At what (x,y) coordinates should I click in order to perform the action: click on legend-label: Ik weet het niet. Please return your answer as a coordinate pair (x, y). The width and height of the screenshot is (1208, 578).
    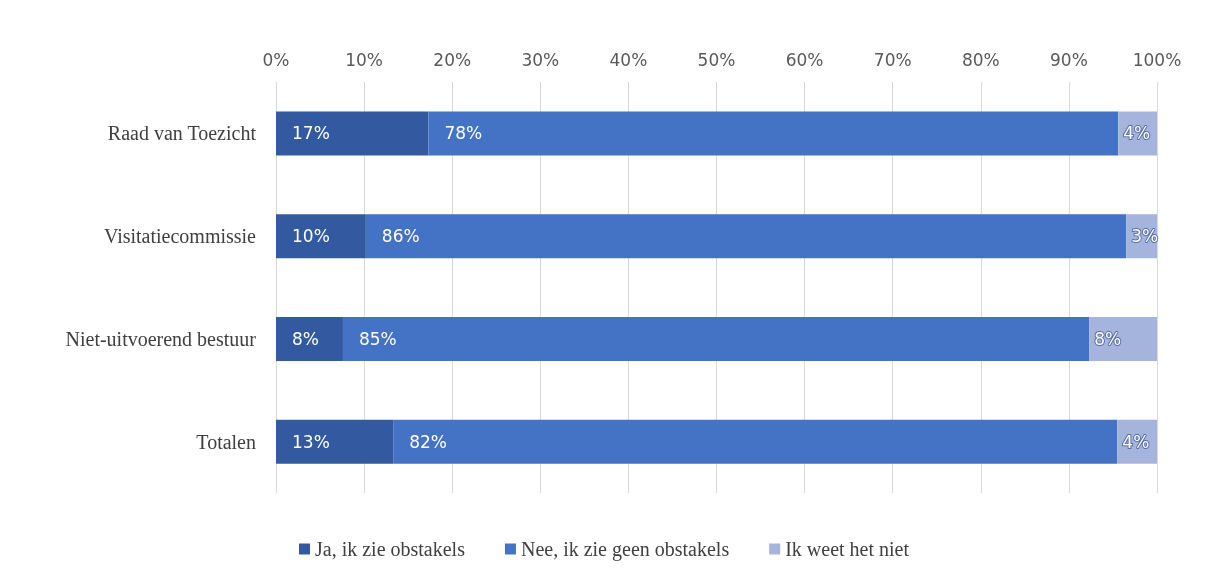
    Looking at the image, I should click on (847, 549).